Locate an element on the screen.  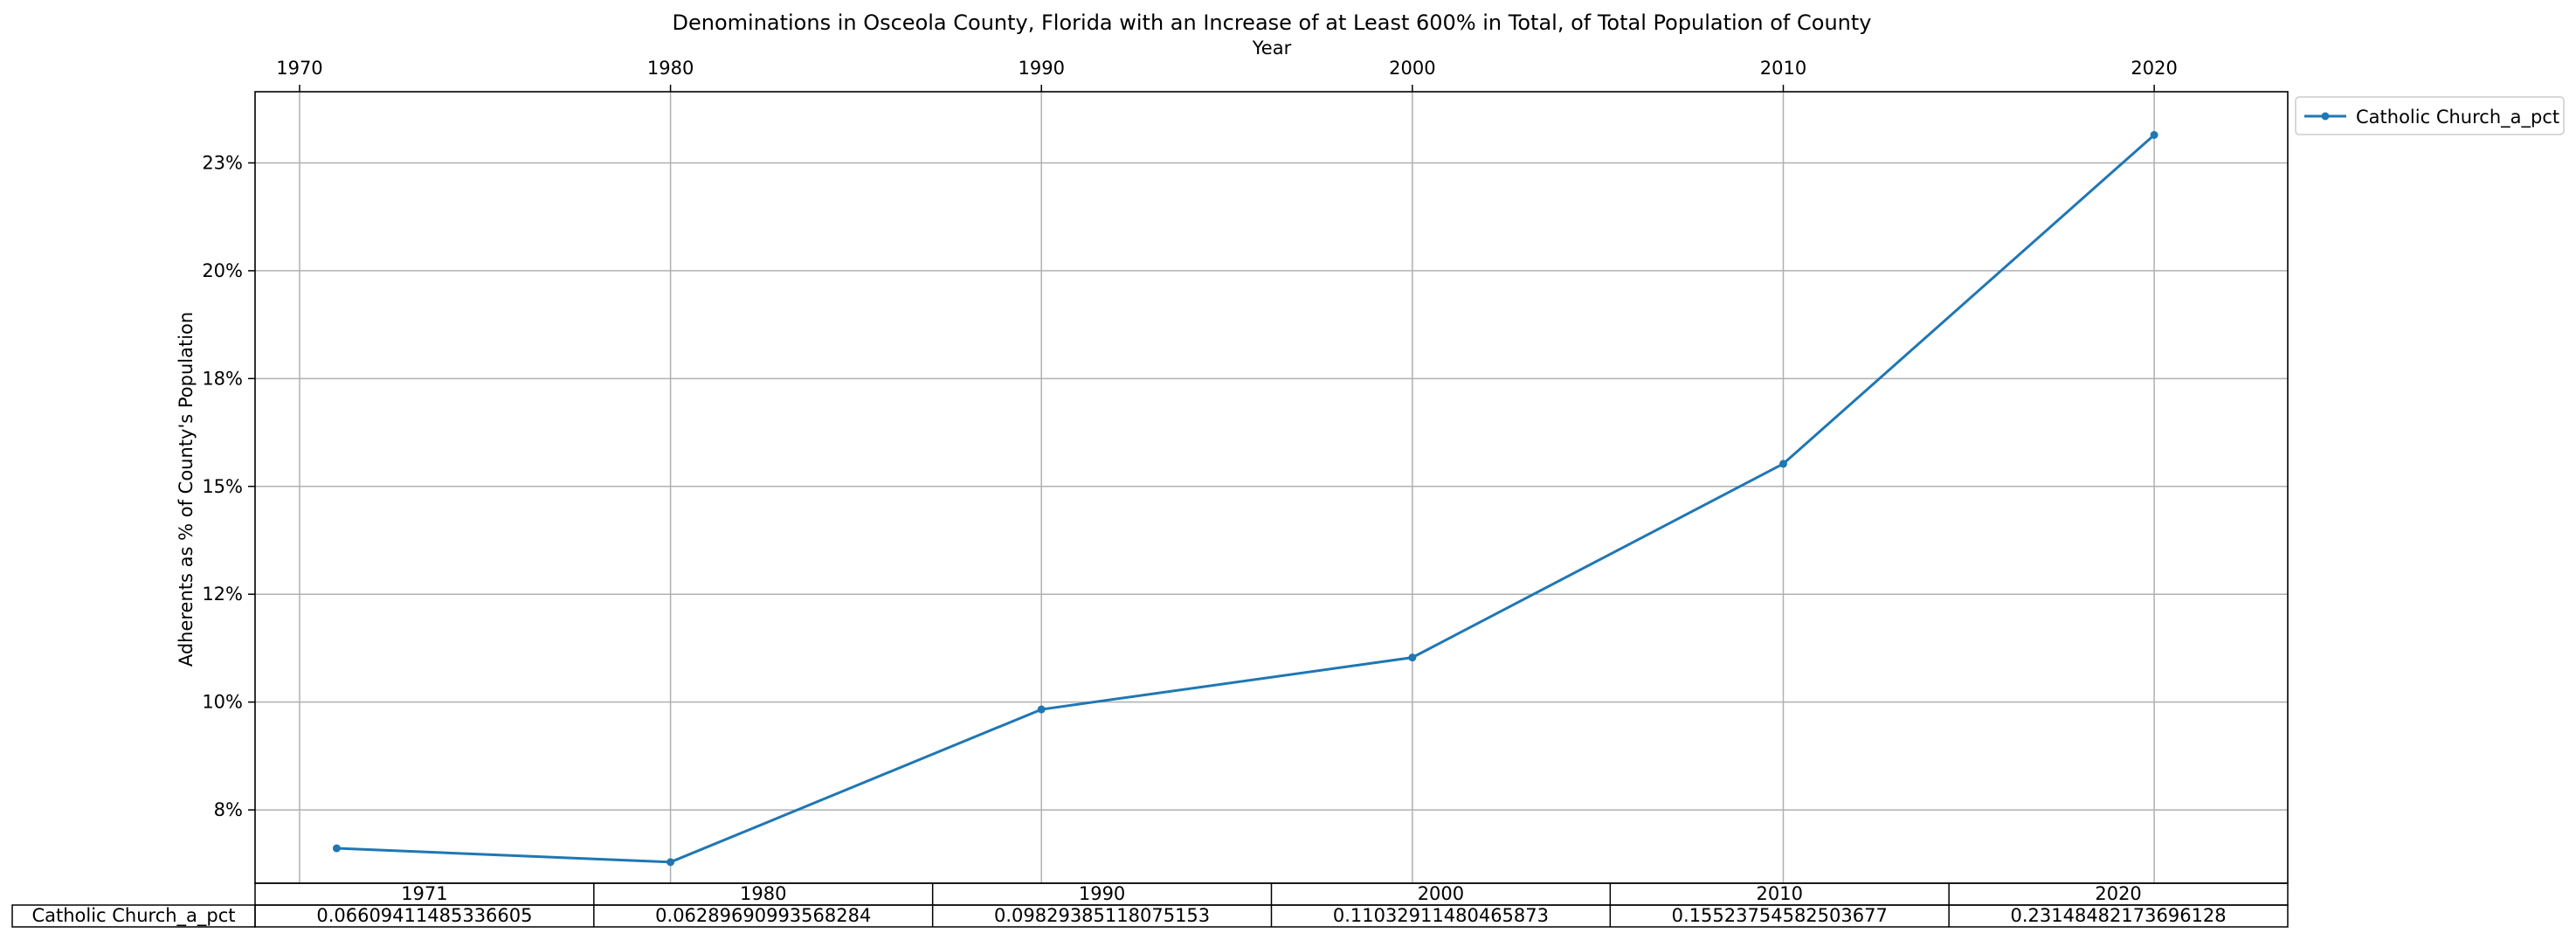
y-tick-label: 12% is located at coordinates (222, 595).